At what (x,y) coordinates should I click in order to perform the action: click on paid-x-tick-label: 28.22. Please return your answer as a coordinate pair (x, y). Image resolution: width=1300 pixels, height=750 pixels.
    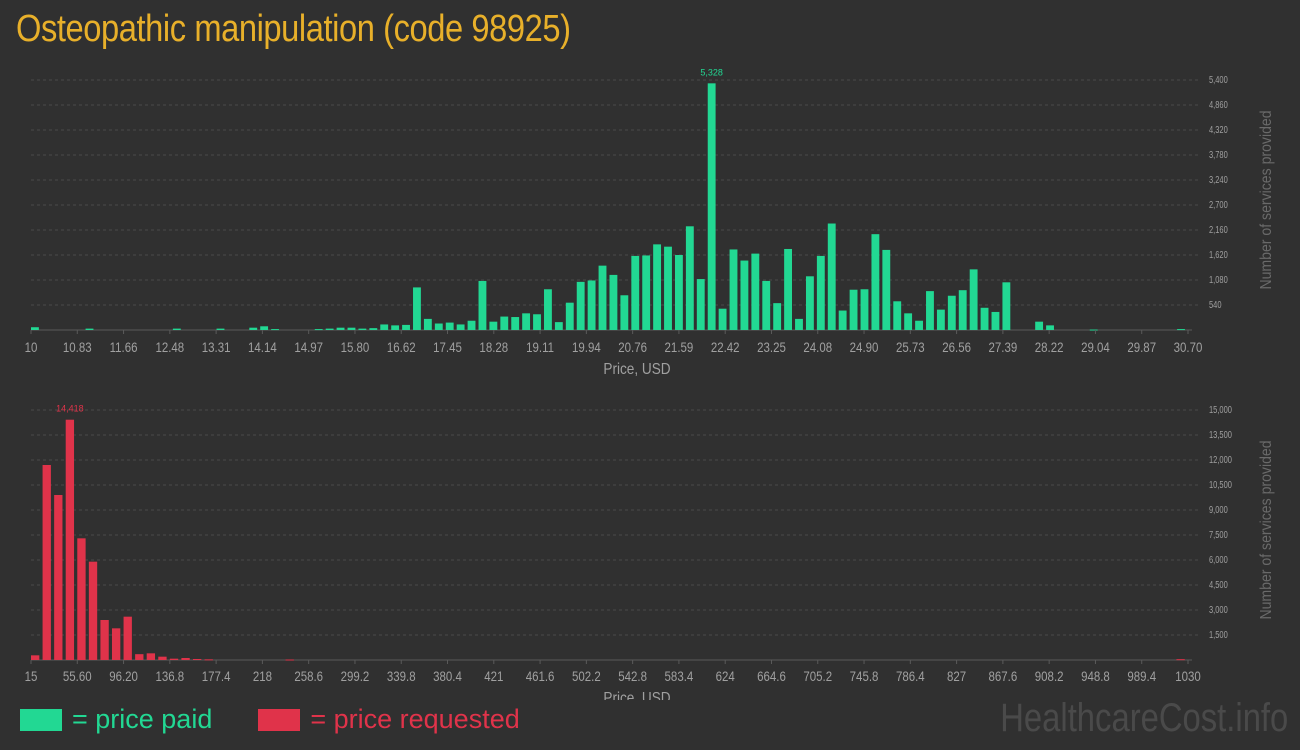
    Looking at the image, I should click on (1049, 347).